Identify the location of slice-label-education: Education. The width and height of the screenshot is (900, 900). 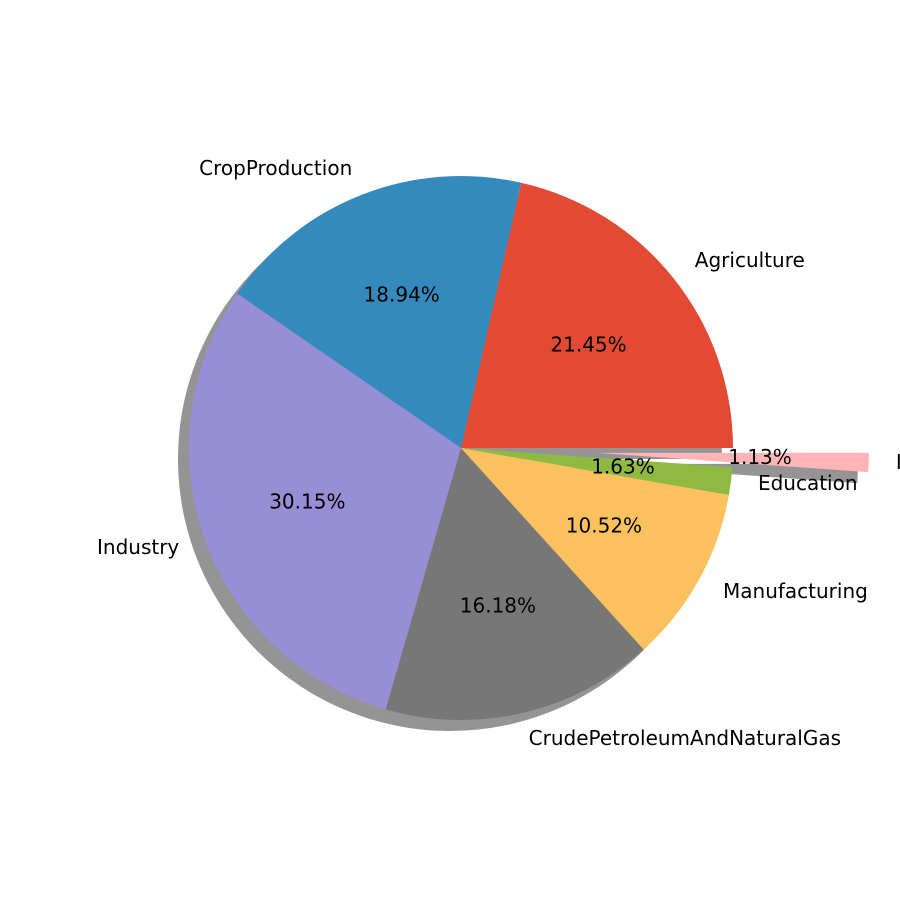
(808, 483).